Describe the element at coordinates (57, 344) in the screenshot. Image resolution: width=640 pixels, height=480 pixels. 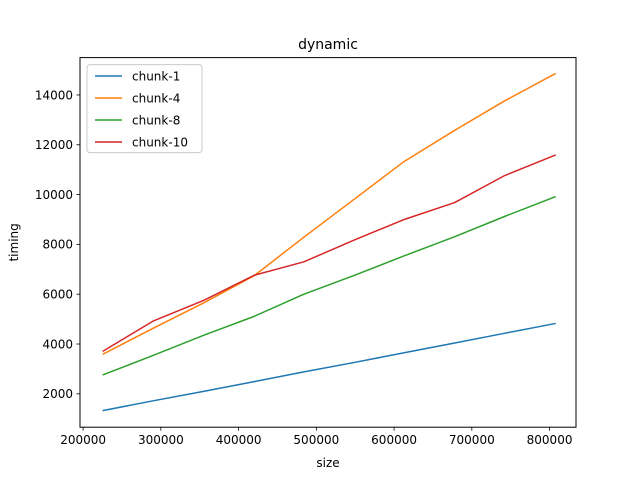
I see `y-tick-label: 4000` at that location.